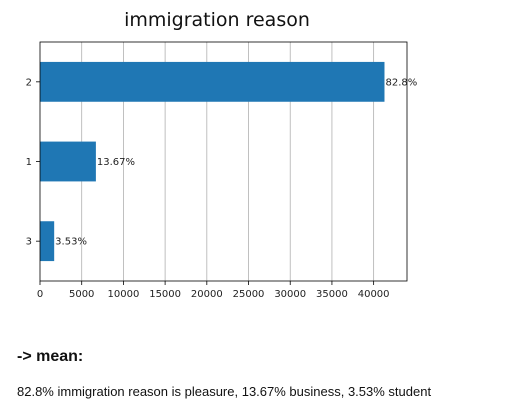  What do you see at coordinates (29, 242) in the screenshot?
I see `y-tick-label: 3` at bounding box center [29, 242].